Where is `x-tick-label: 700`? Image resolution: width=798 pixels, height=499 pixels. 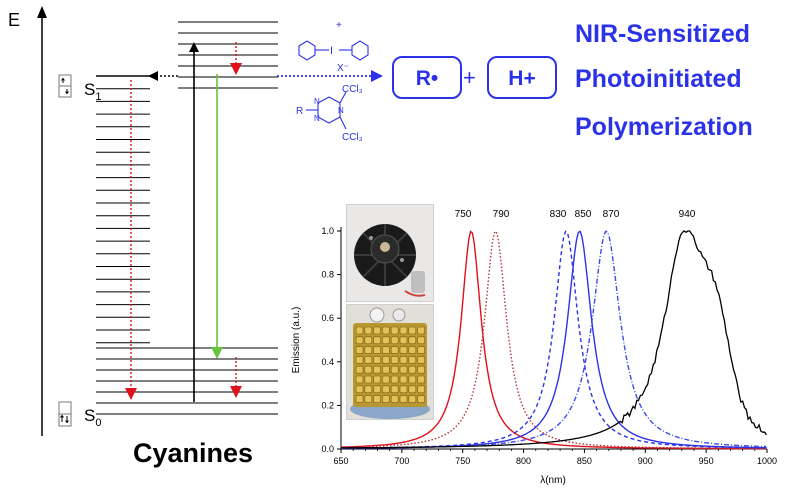
x-tick-label: 700 is located at coordinates (401, 461).